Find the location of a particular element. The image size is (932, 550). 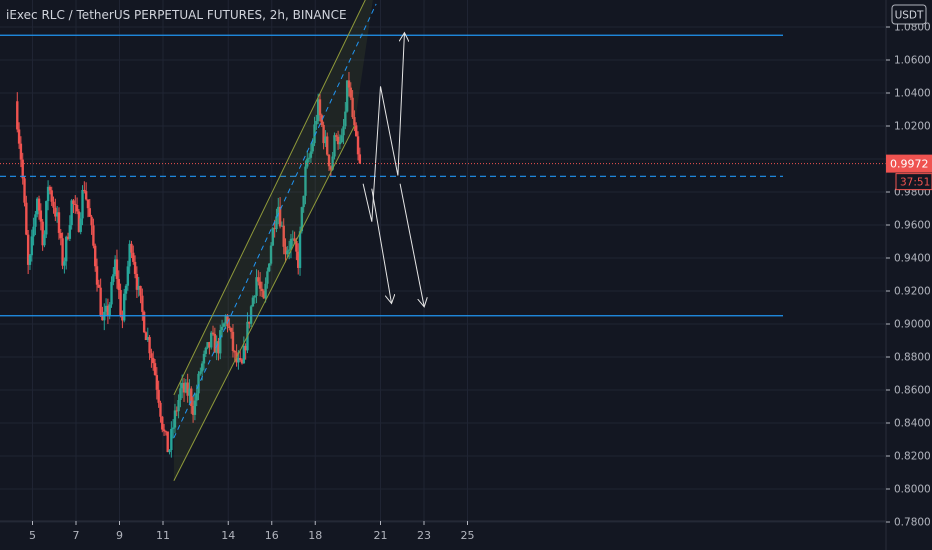

currency-badge: USDT is located at coordinates (909, 14).